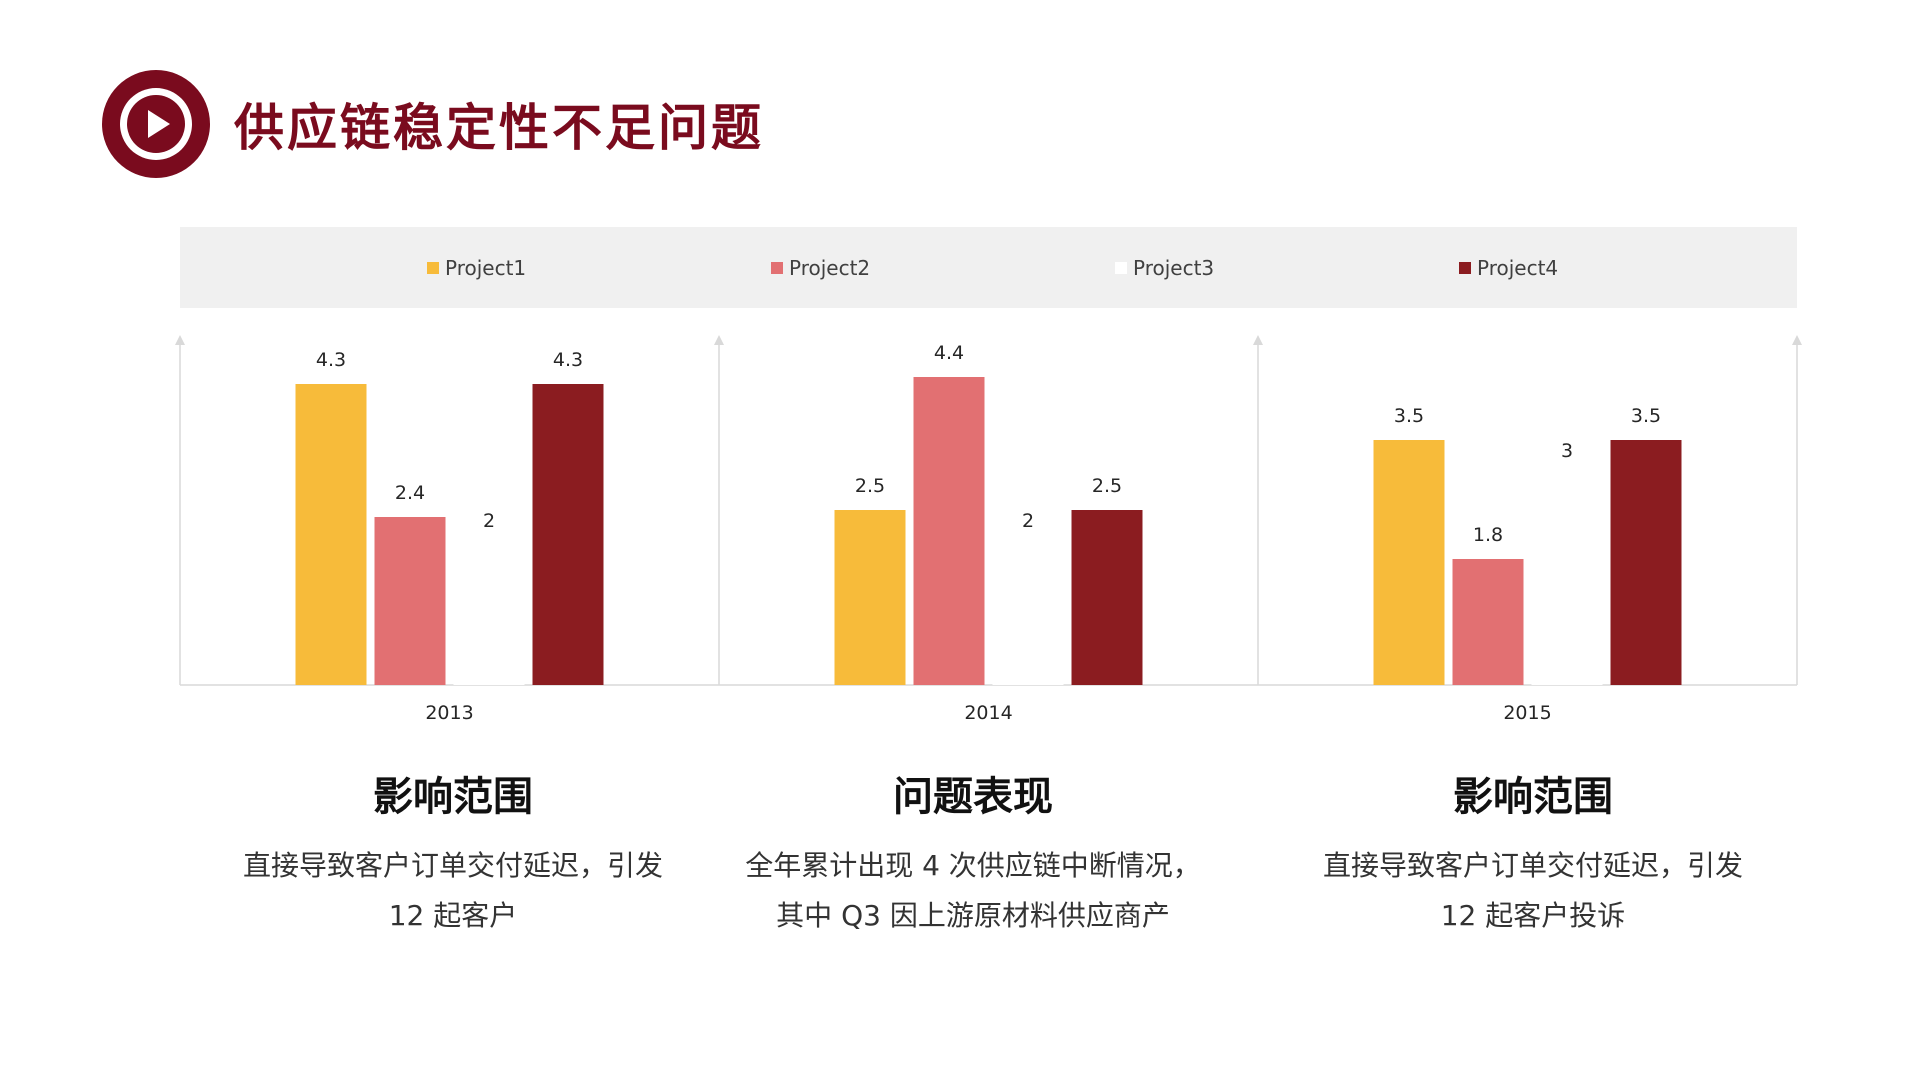 This screenshot has width=1920, height=1080. Describe the element at coordinates (973, 915) in the screenshot. I see `info-line: 其中 Q3 因上游原材料供应商产` at that location.